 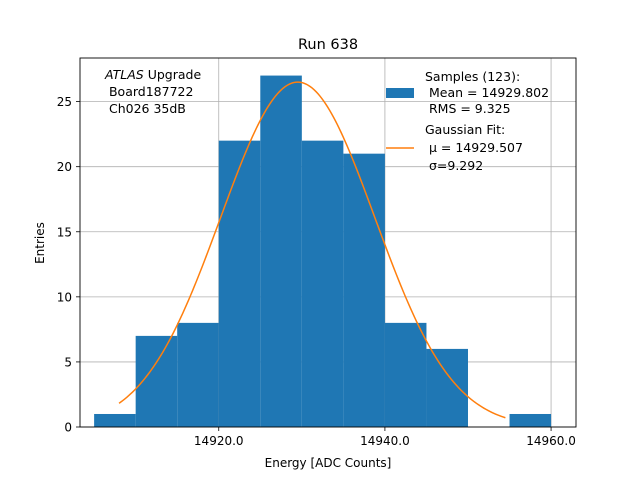 I want to click on annotation-text: ATLAS Upgrade Board187722 Ch026 35dB, so click(x=152, y=91).